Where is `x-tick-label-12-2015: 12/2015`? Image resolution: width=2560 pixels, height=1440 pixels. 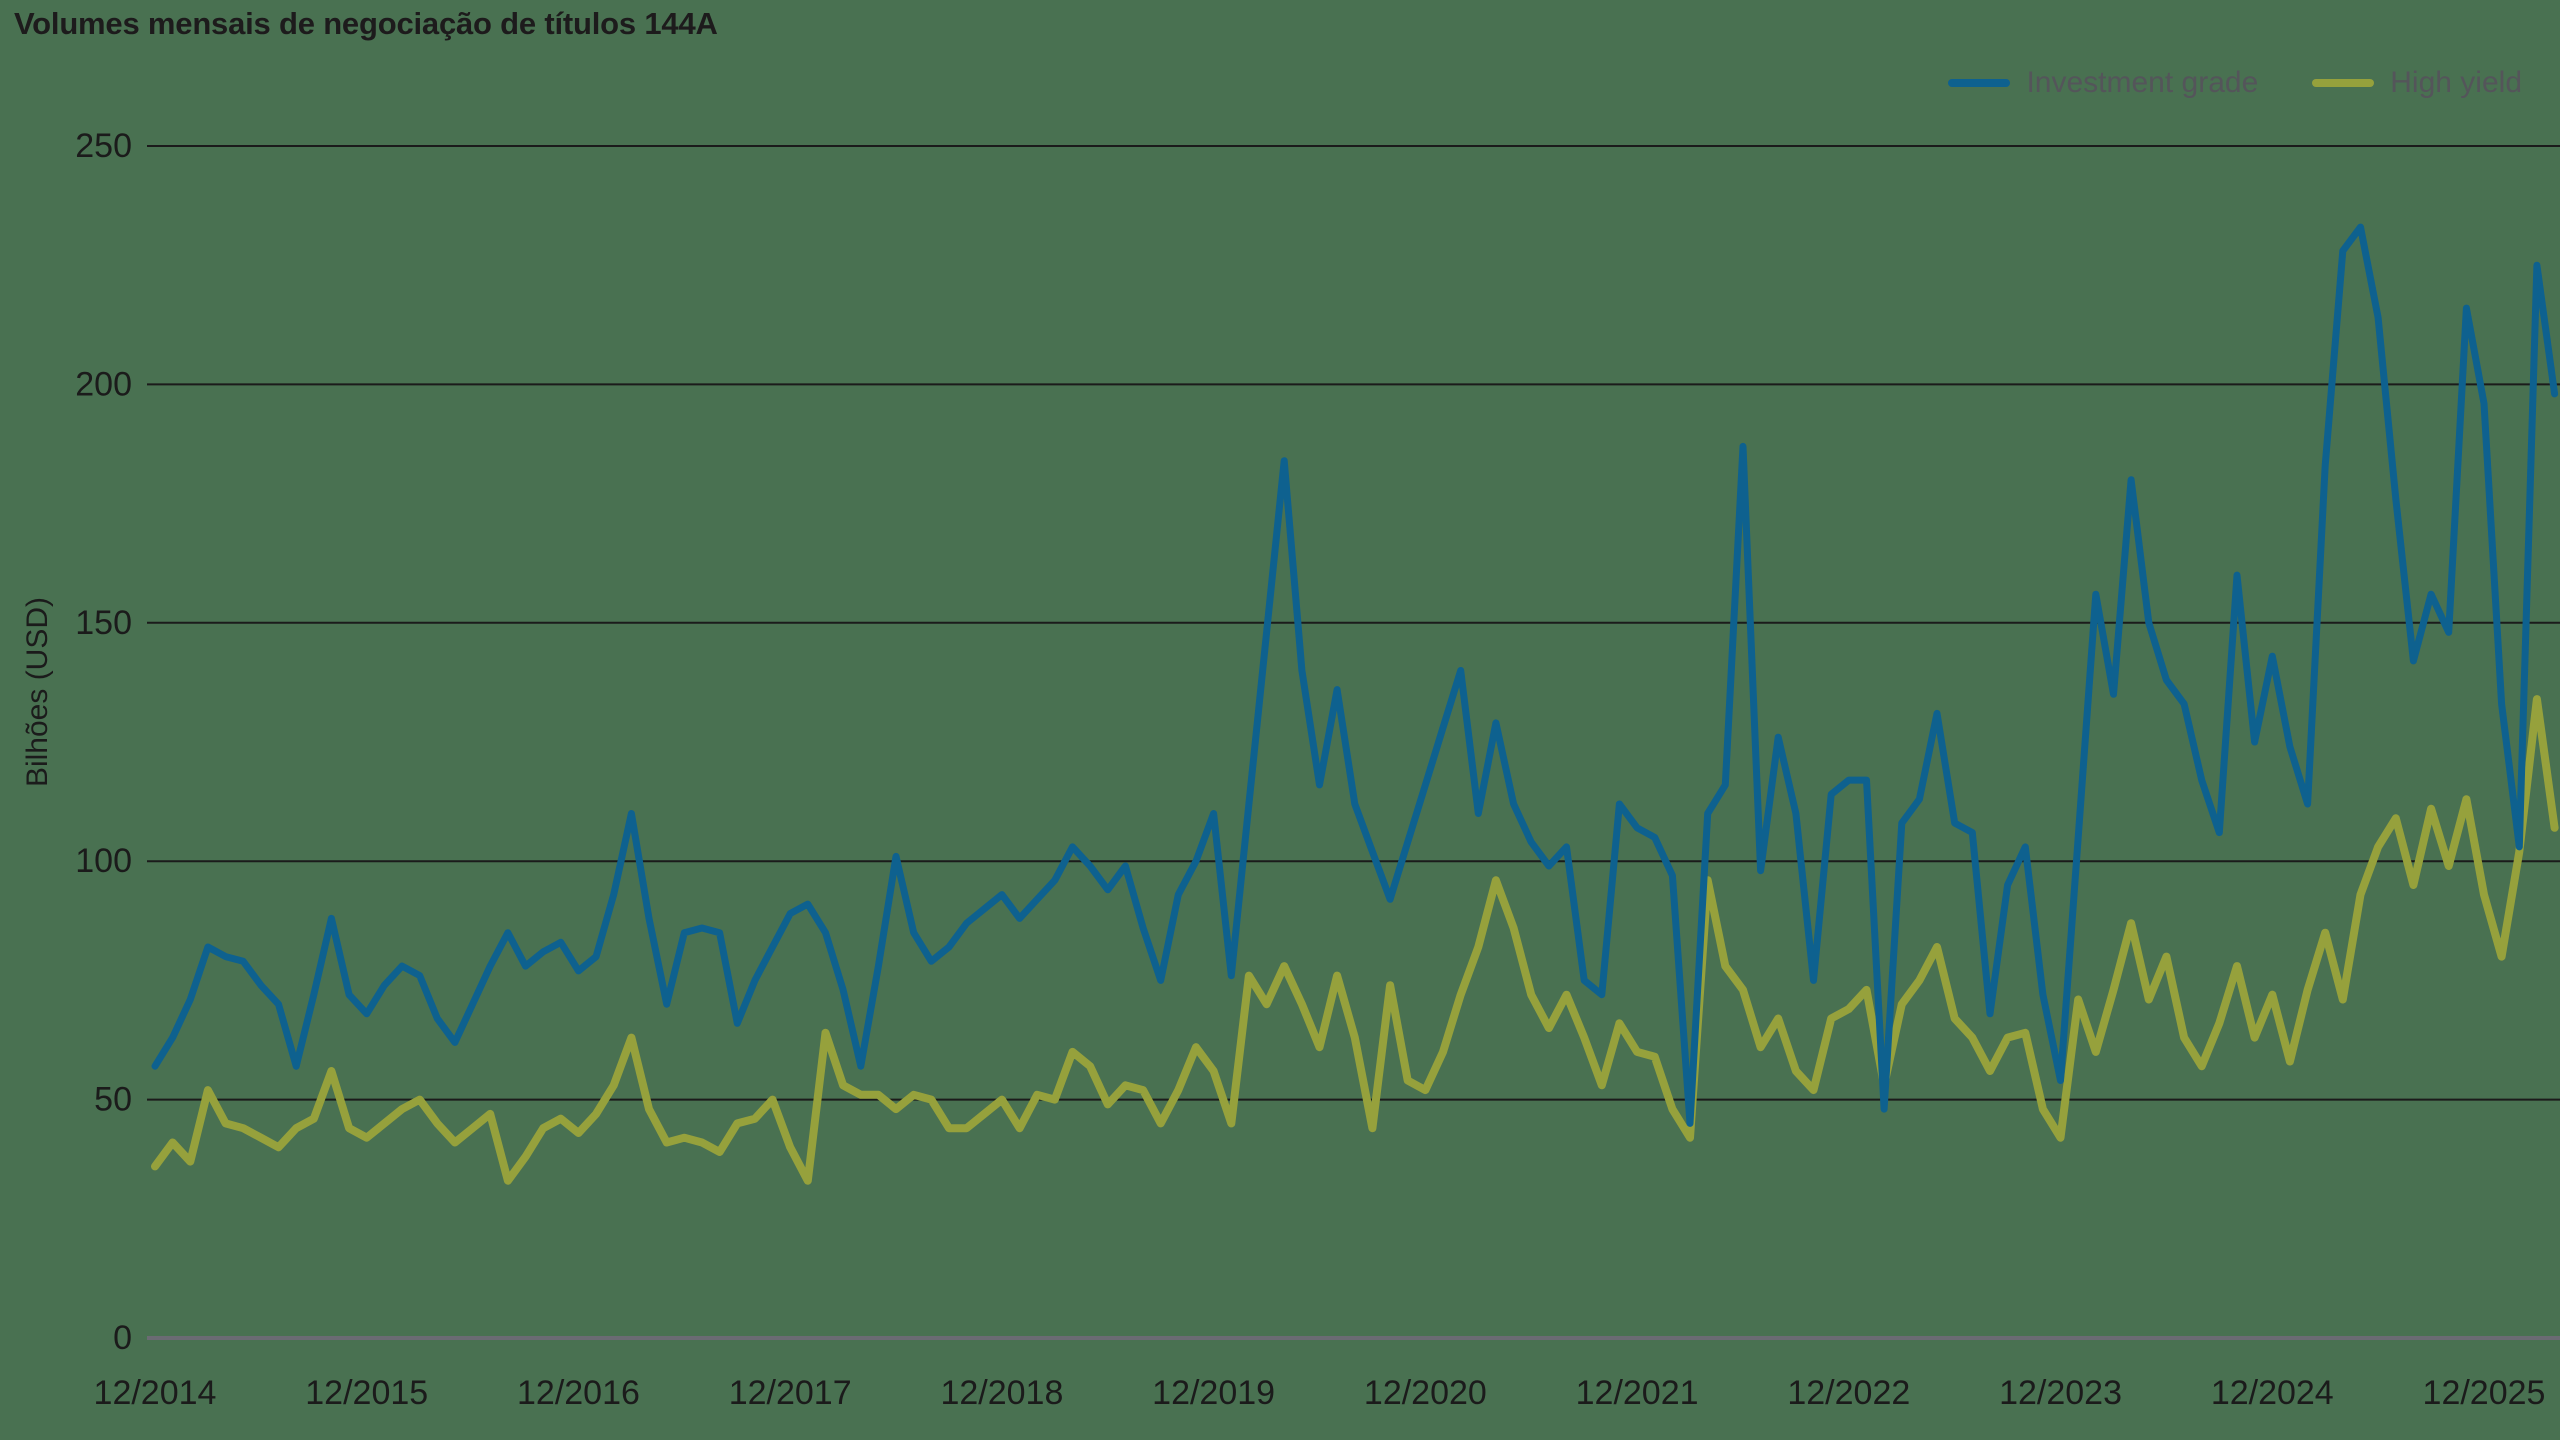 x-tick-label-12-2015: 12/2015 is located at coordinates (366, 1393).